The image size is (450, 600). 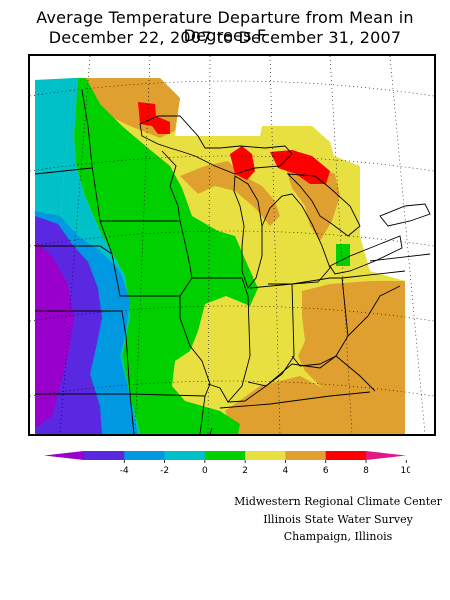 I want to click on zone-orange-southeast, so click(x=300, y=405).